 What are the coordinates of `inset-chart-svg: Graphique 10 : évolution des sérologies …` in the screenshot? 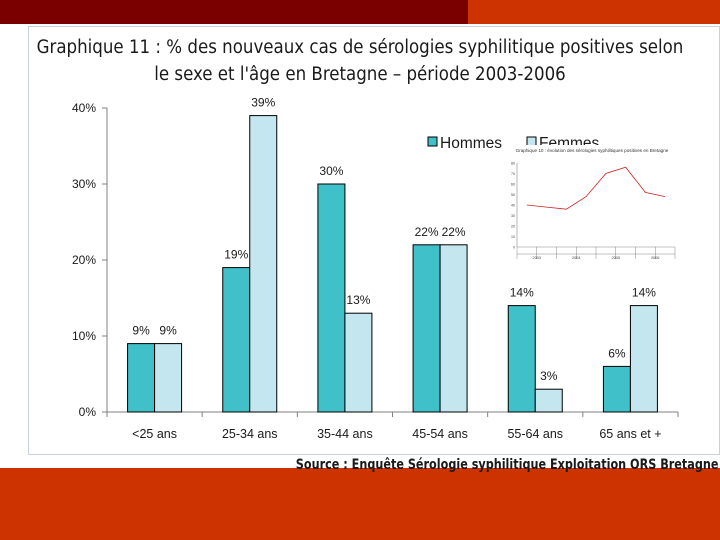 It's located at (593, 204).